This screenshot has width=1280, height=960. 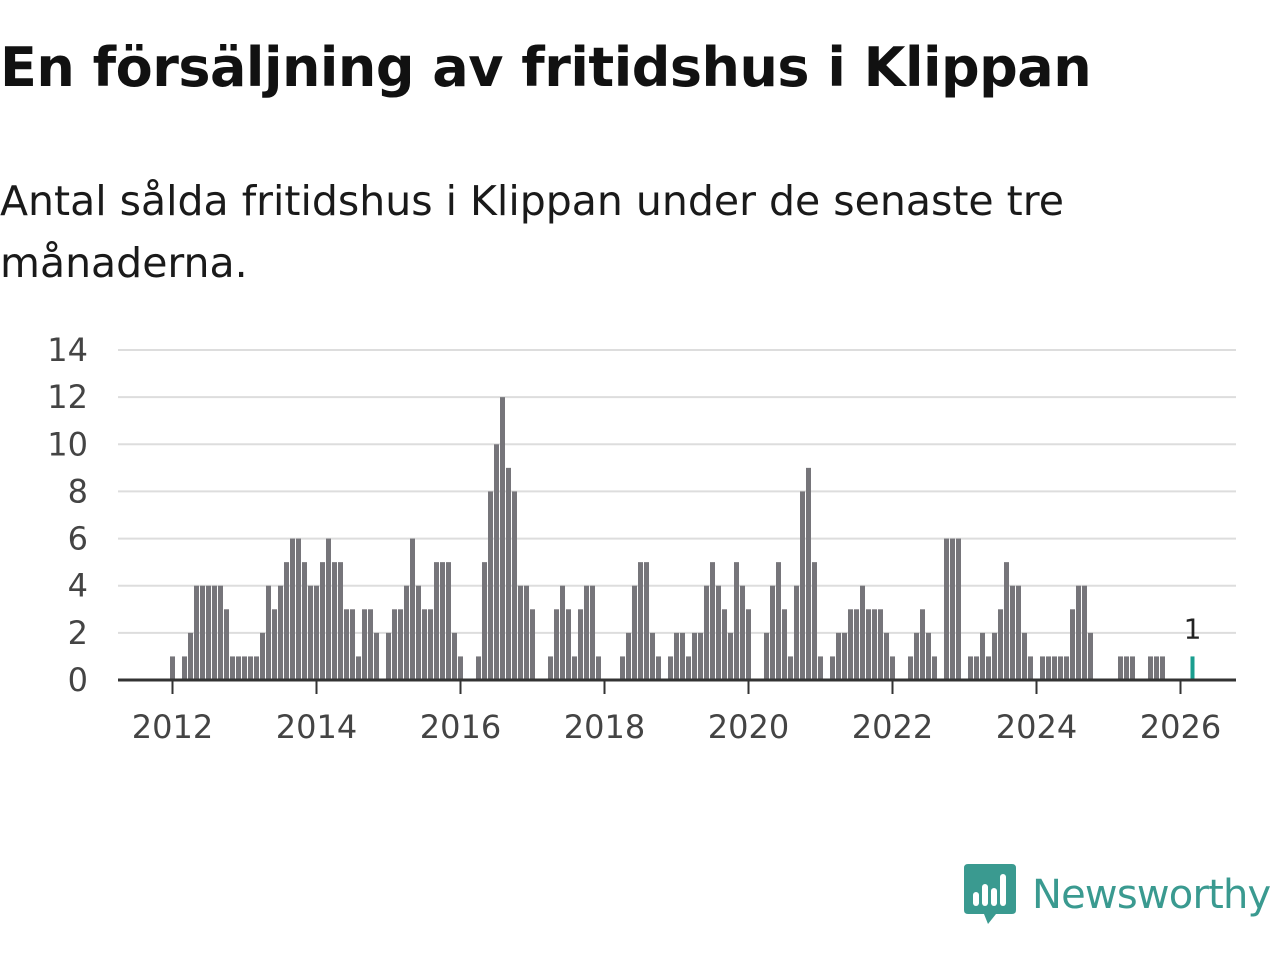 I want to click on y-tick-label: 6, so click(x=78, y=539).